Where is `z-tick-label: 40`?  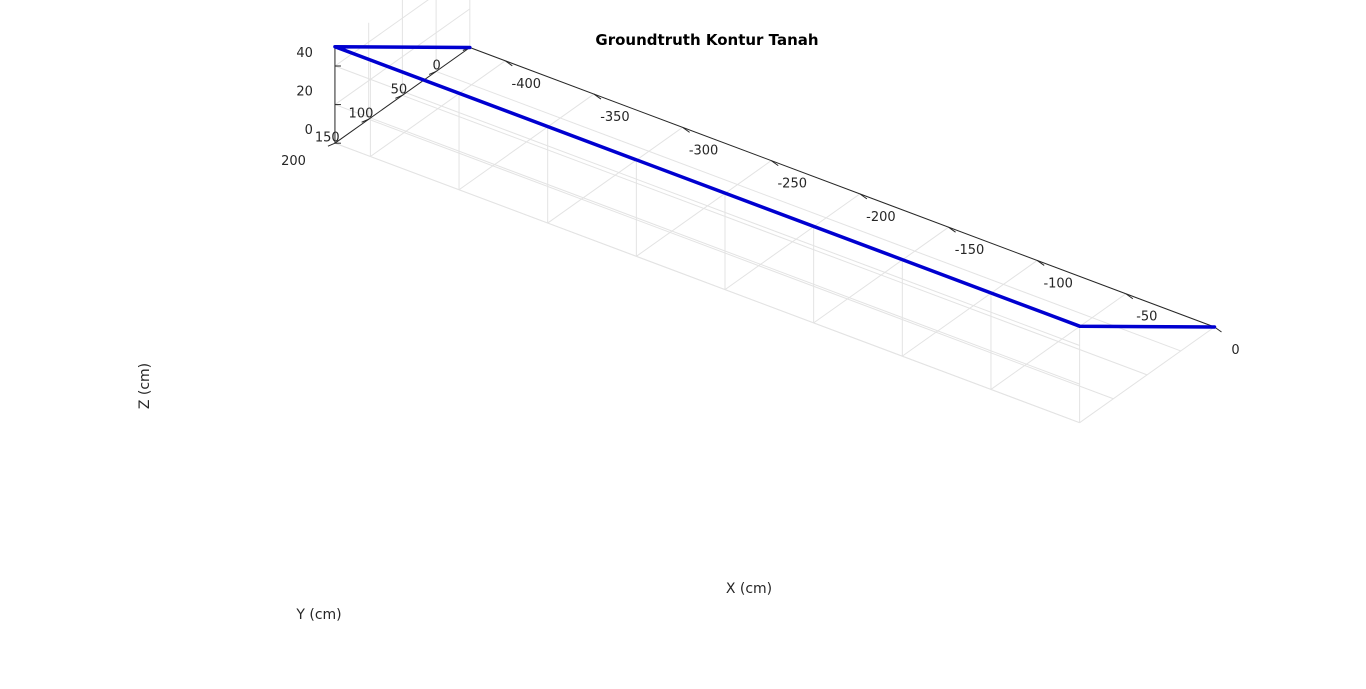 z-tick-label: 40 is located at coordinates (304, 53).